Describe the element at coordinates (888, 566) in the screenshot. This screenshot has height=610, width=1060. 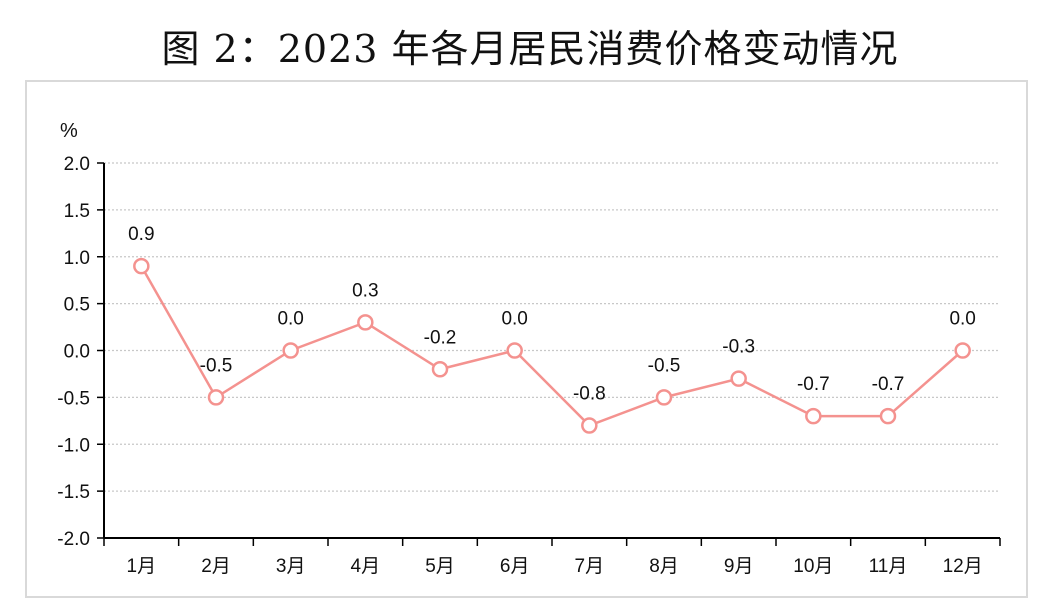
I see `x-tick-label: 11月` at that location.